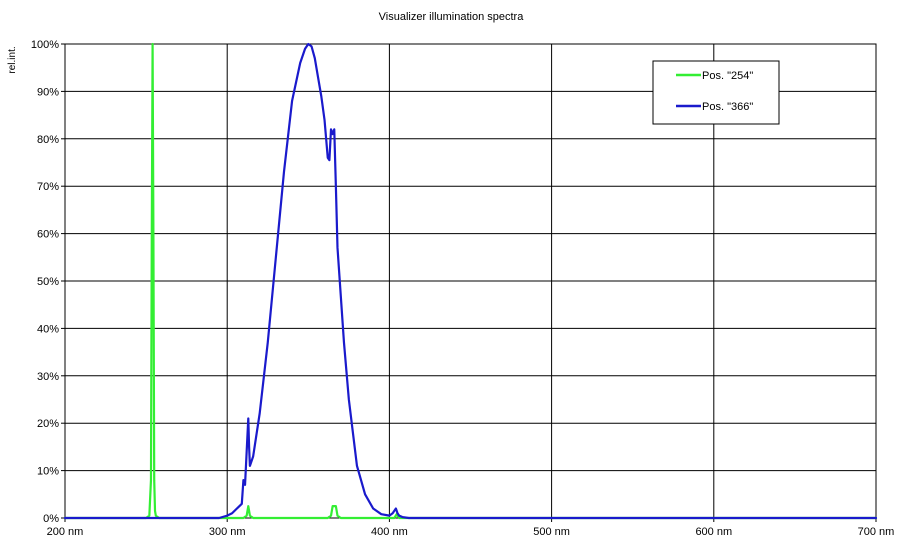  Describe the element at coordinates (727, 107) in the screenshot. I see `legend-label-2: Pos. "366"` at that location.